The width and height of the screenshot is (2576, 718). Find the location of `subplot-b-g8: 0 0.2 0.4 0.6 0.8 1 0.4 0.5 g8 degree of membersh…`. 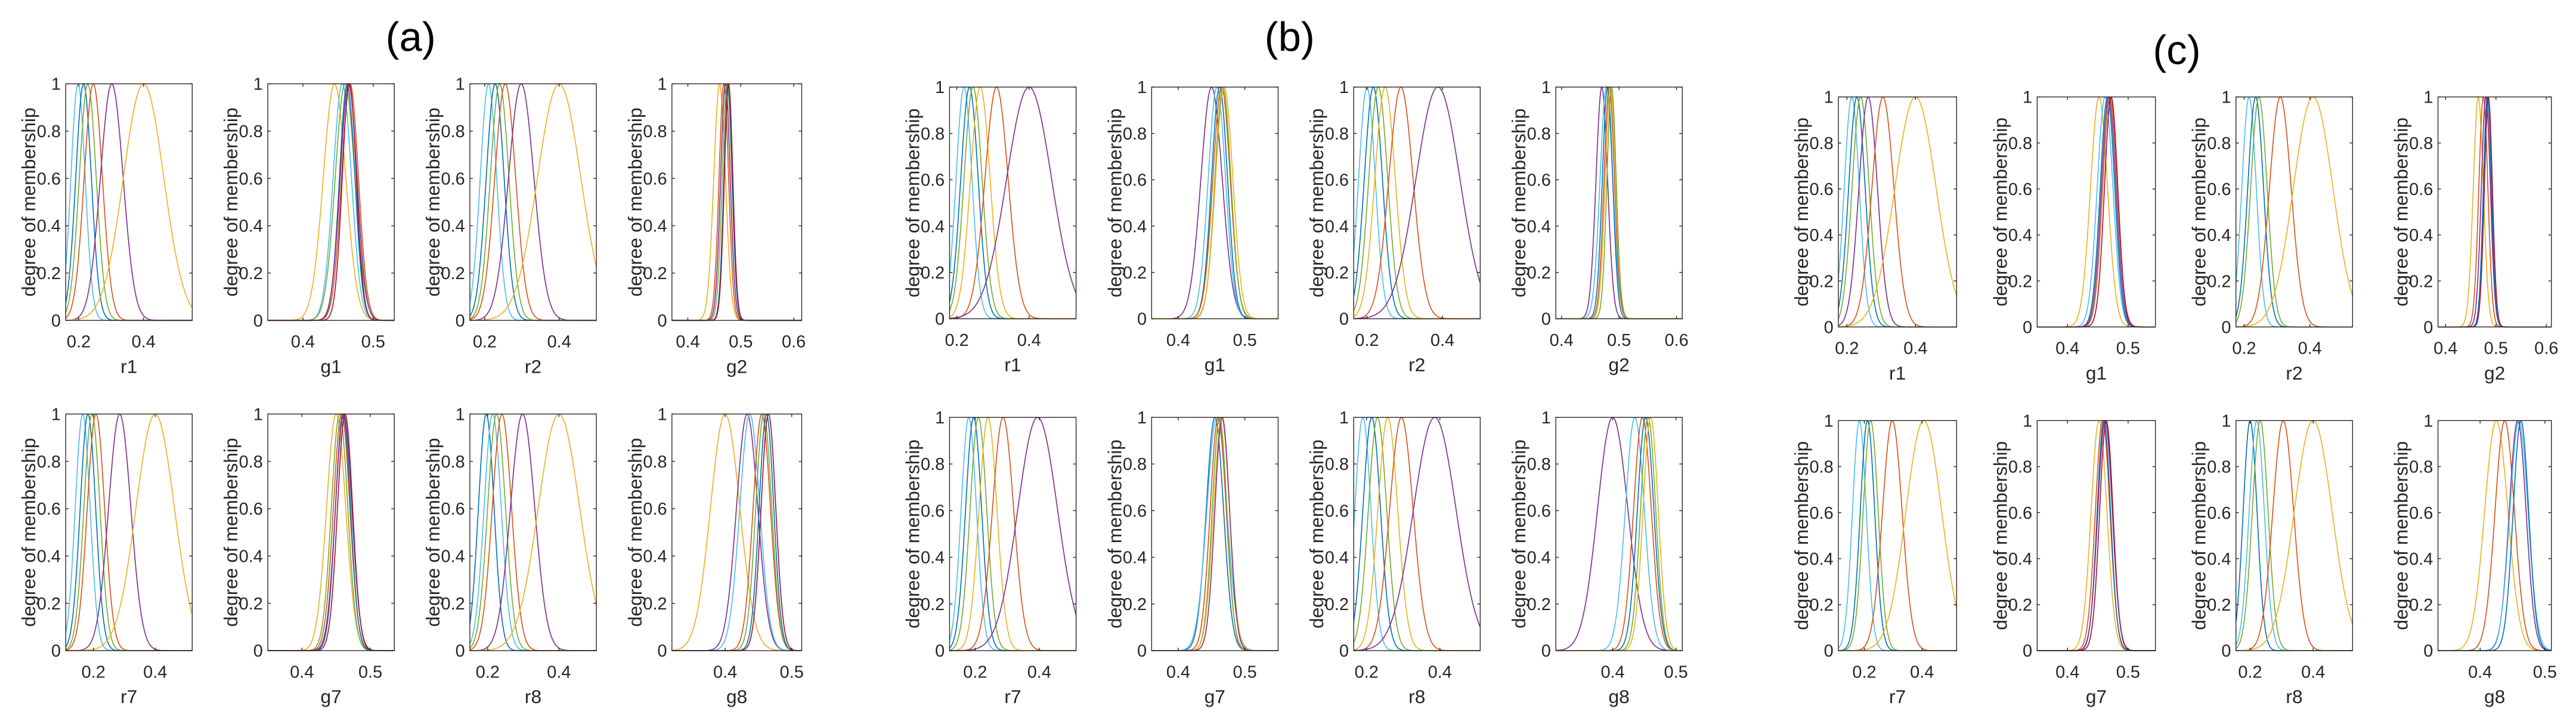

subplot-b-g8: 0 0.2 0.4 0.6 0.8 1 0.4 0.5 g8 degree of membersh… is located at coordinates (1598, 557).